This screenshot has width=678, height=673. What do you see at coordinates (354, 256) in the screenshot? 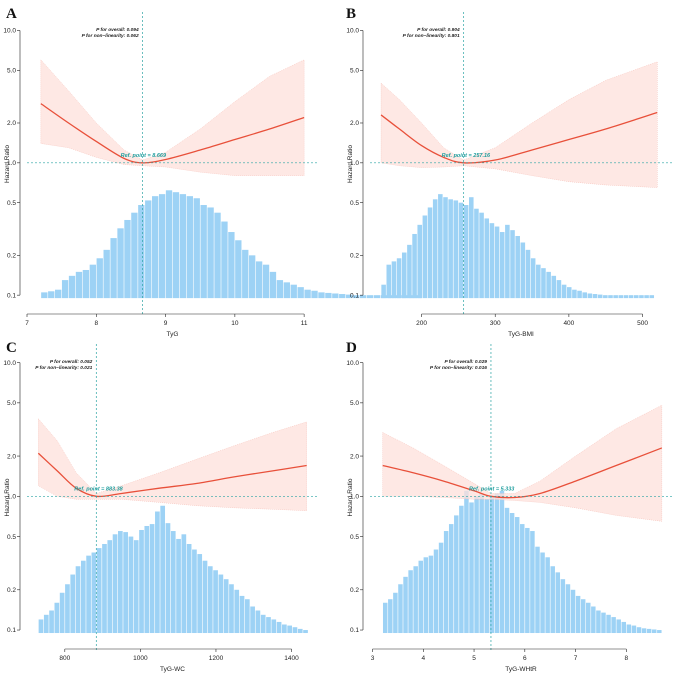
I see `y-tick-label: 0.2` at bounding box center [354, 256].